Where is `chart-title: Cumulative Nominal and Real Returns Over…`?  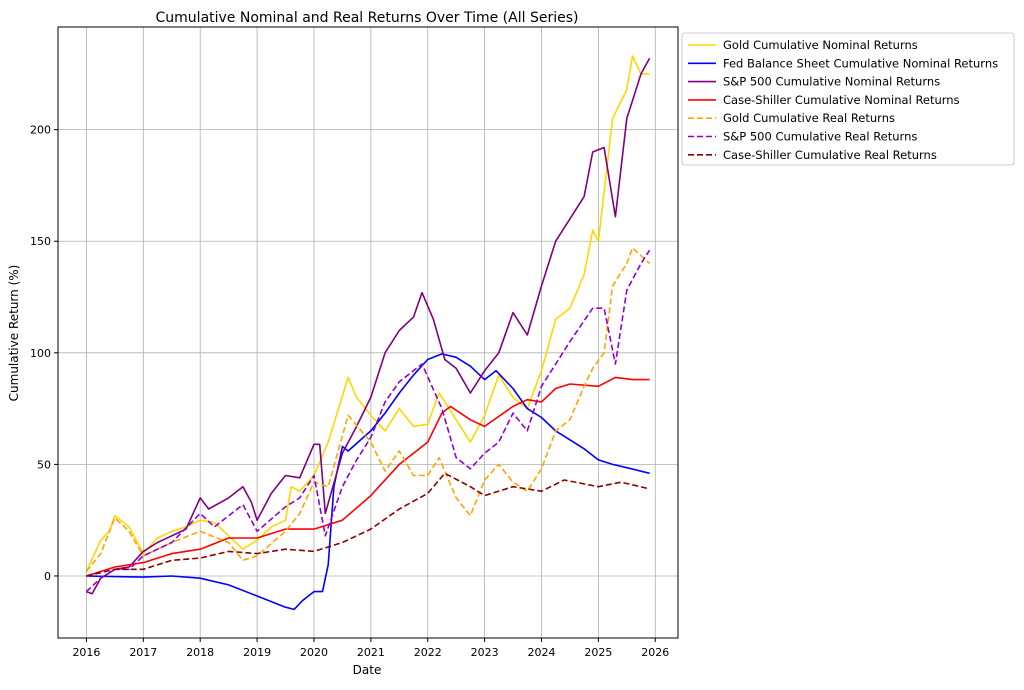
chart-title: Cumulative Nominal and Real Returns Over… is located at coordinates (367, 18).